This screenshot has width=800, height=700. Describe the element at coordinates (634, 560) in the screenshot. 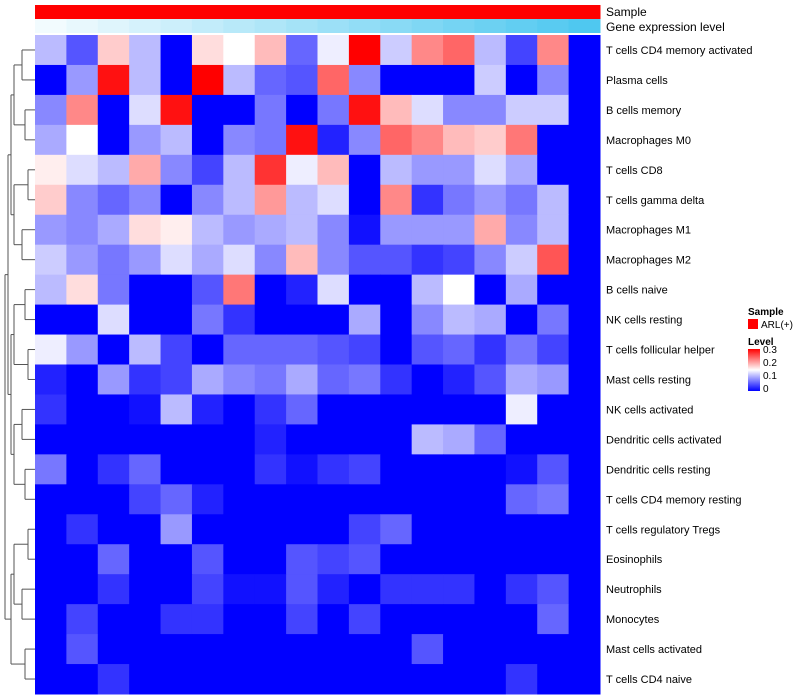

I see `row-label: Eosinophils` at that location.